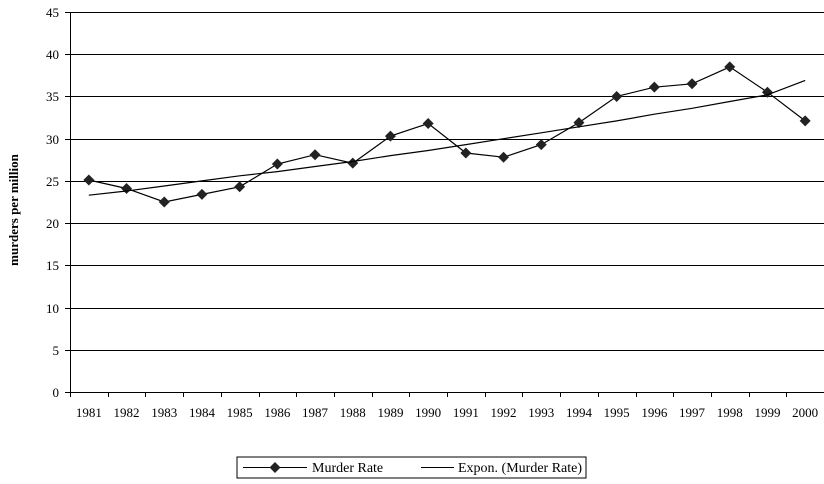 Image resolution: width=824 pixels, height=484 pixels. I want to click on y-tick-label: 5, so click(56, 350).